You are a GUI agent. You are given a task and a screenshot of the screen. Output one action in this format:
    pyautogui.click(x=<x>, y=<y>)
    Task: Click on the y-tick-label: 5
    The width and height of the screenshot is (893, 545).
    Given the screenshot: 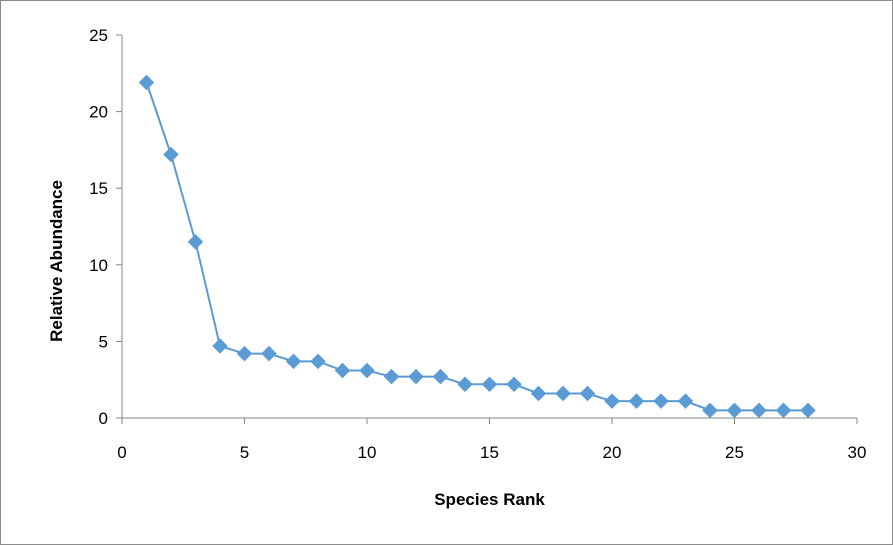 What is the action you would take?
    pyautogui.click(x=103, y=341)
    